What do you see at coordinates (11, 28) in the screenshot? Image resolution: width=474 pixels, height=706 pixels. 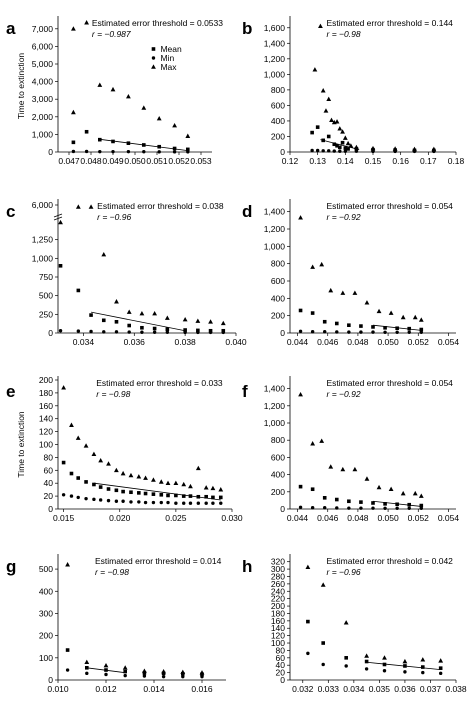 I see `panel-label: a` at bounding box center [11, 28].